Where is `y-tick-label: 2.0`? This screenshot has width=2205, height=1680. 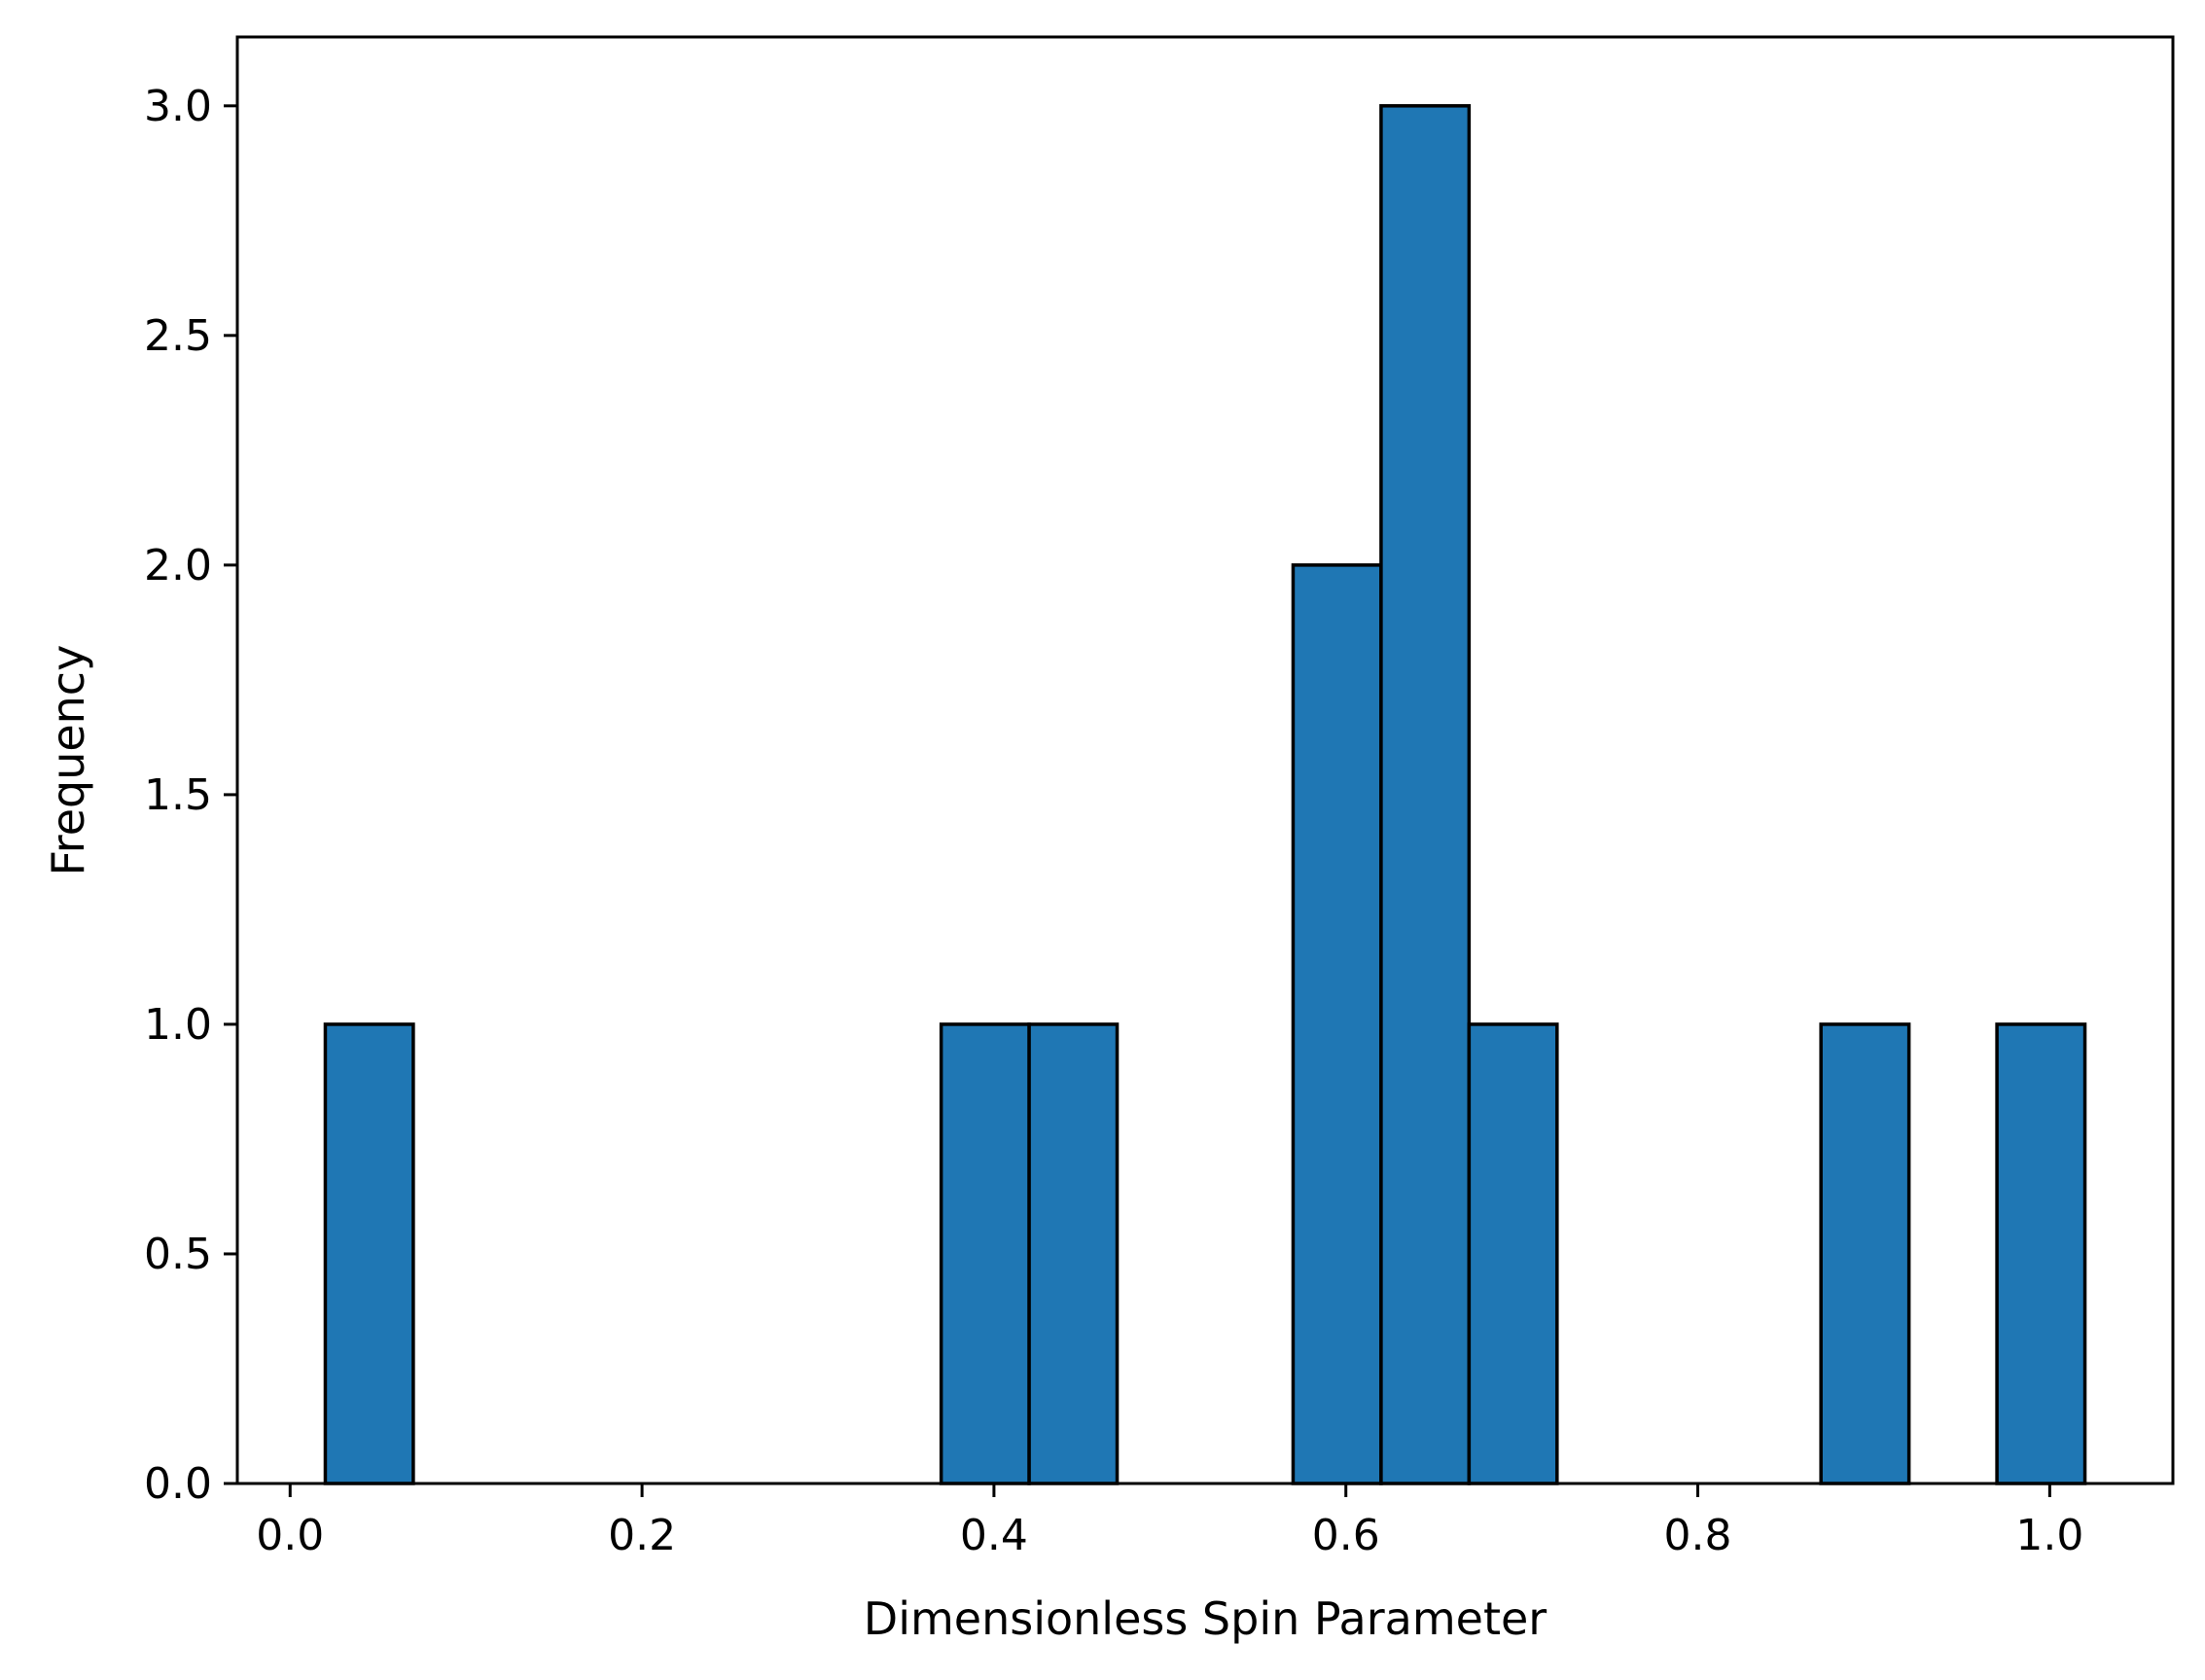 y-tick-label: 2.0 is located at coordinates (178, 565).